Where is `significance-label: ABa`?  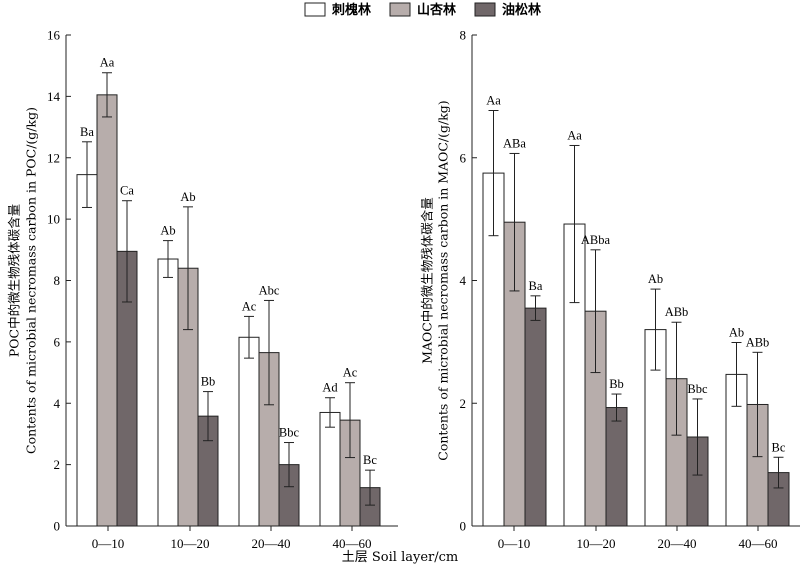
significance-label: ABa is located at coordinates (514, 143).